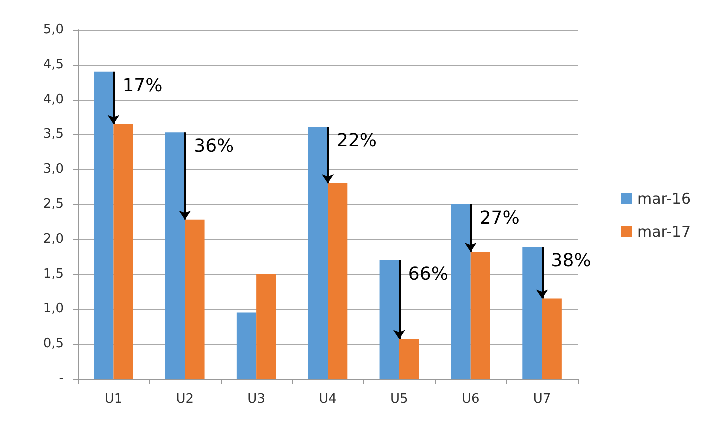 The width and height of the screenshot is (718, 433). I want to click on x-tick-label: U2, so click(185, 399).